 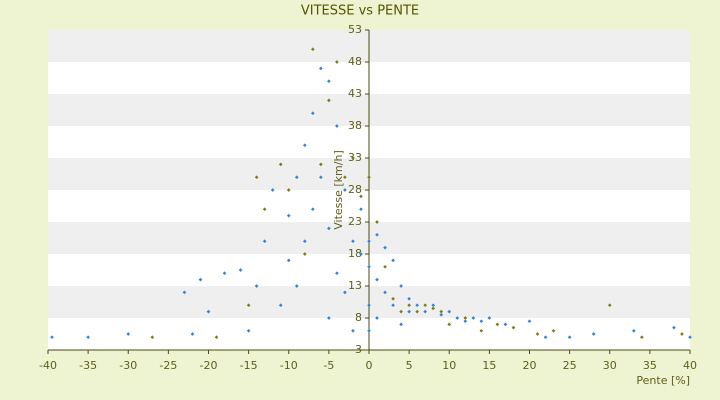 What do you see at coordinates (358, 317) in the screenshot?
I see `y-tick-label: 8` at bounding box center [358, 317].